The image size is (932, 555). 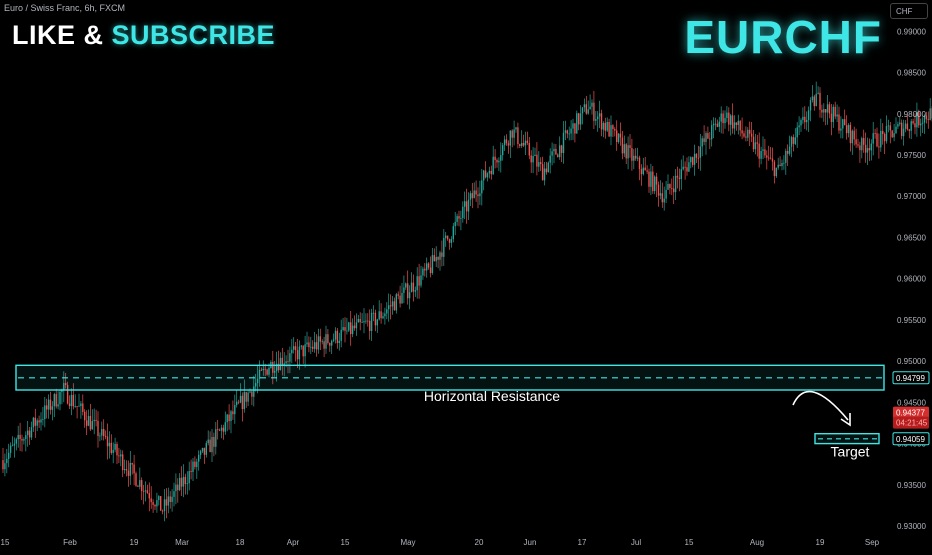 What do you see at coordinates (911, 439) in the screenshot?
I see `target-price-badge: 0.94059` at bounding box center [911, 439].